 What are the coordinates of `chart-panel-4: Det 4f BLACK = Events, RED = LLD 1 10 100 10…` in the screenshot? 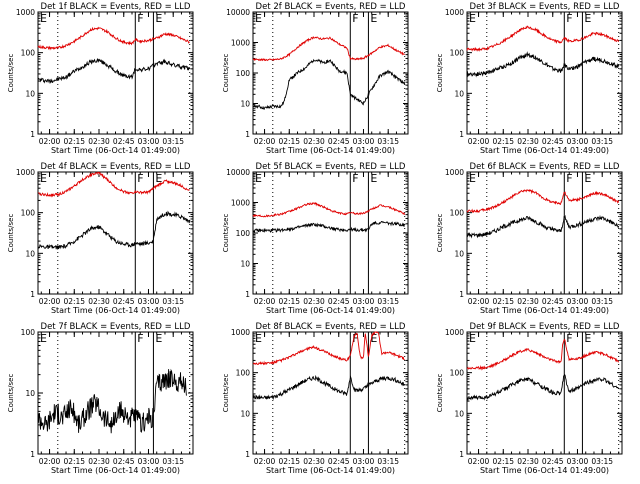 It's located at (100, 238).